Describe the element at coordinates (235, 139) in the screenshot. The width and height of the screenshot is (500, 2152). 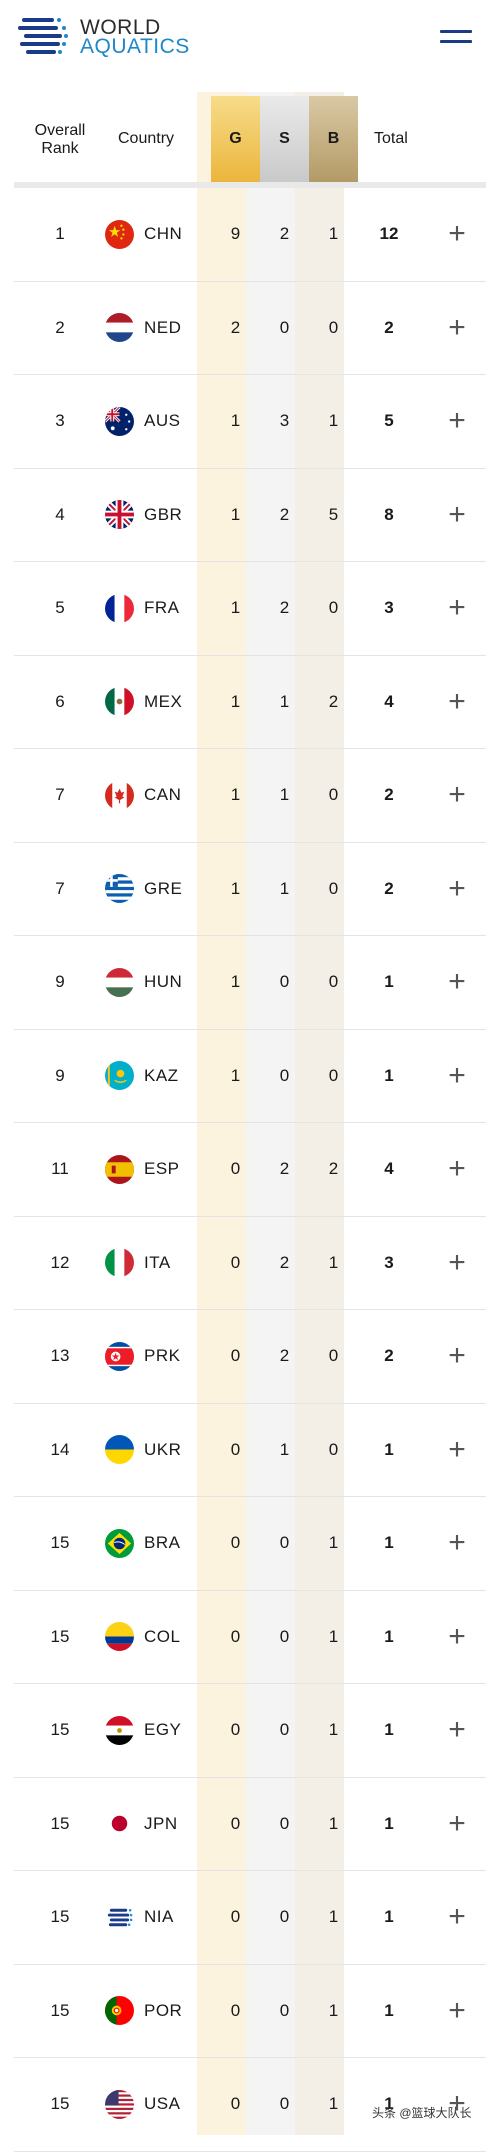
I see `gold-header: G` at that location.